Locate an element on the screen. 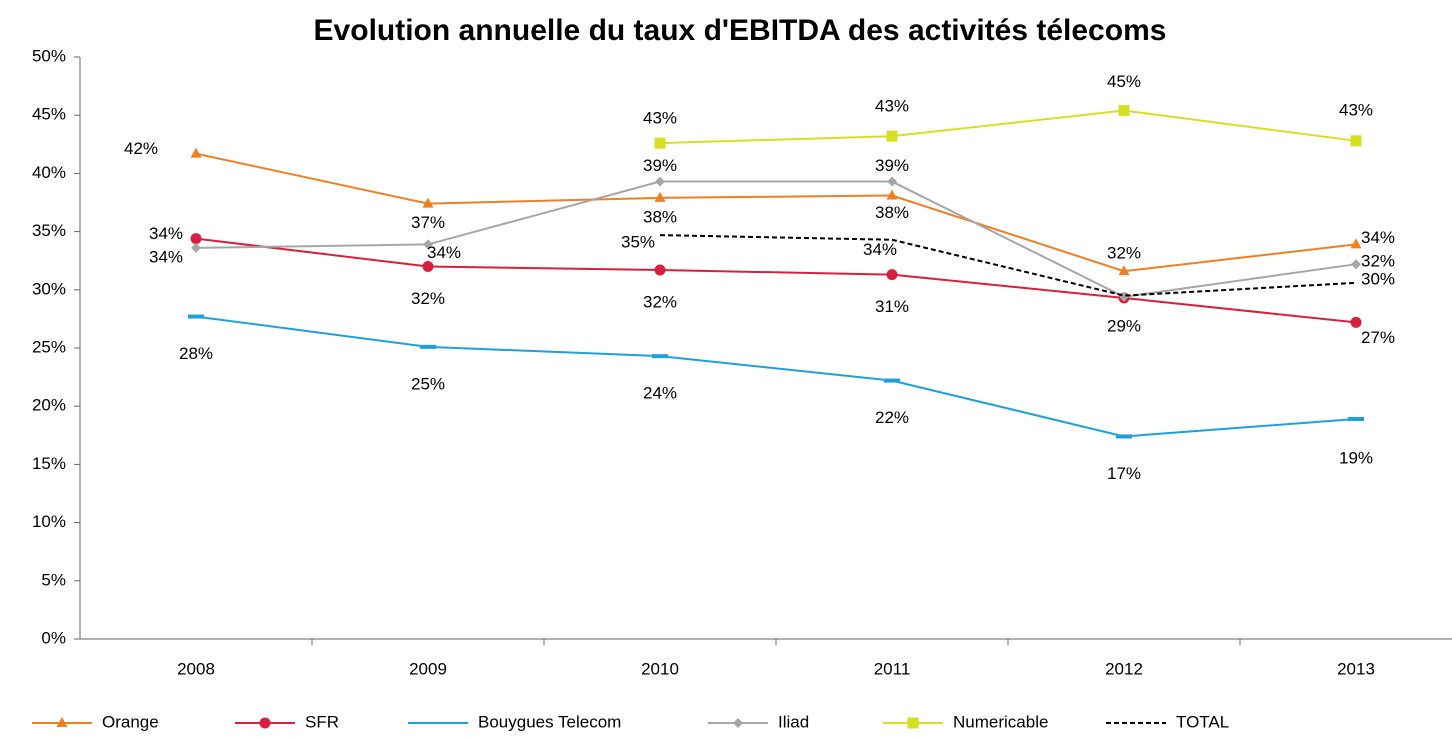 The width and height of the screenshot is (1452, 737). data-label: 31% is located at coordinates (892, 306).